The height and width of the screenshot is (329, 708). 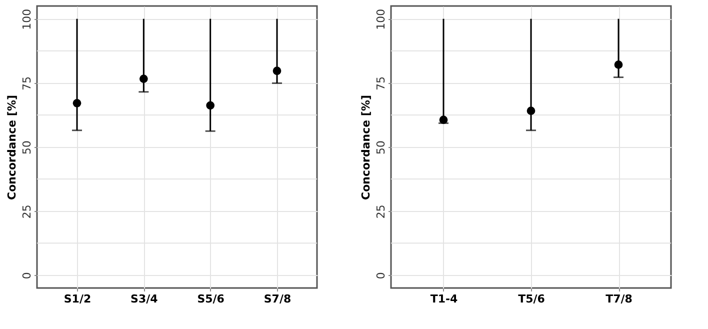 I want to click on x-tick-label: S5/6, so click(x=211, y=299).